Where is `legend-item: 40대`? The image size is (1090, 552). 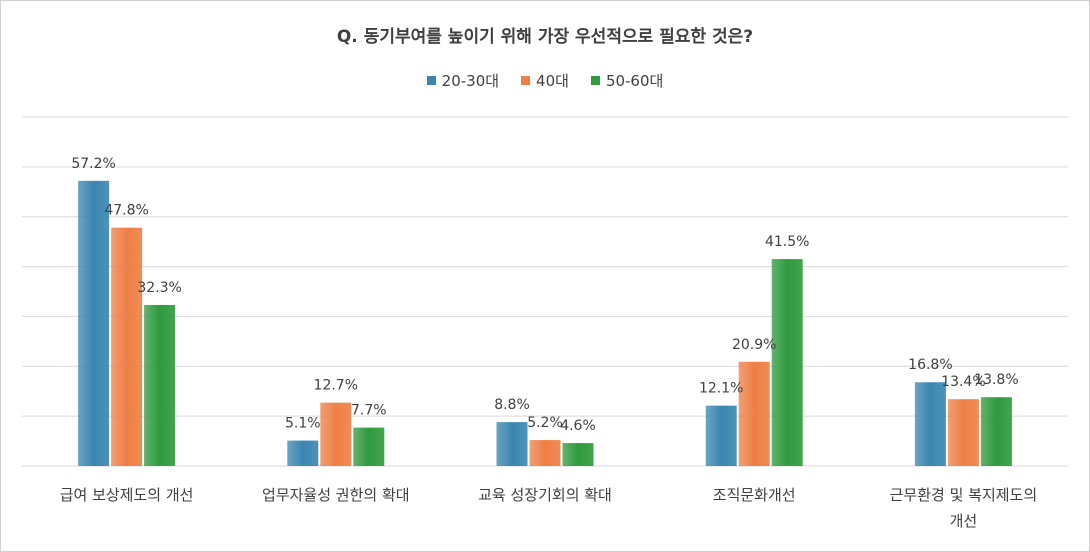 legend-item: 40대 is located at coordinates (545, 80).